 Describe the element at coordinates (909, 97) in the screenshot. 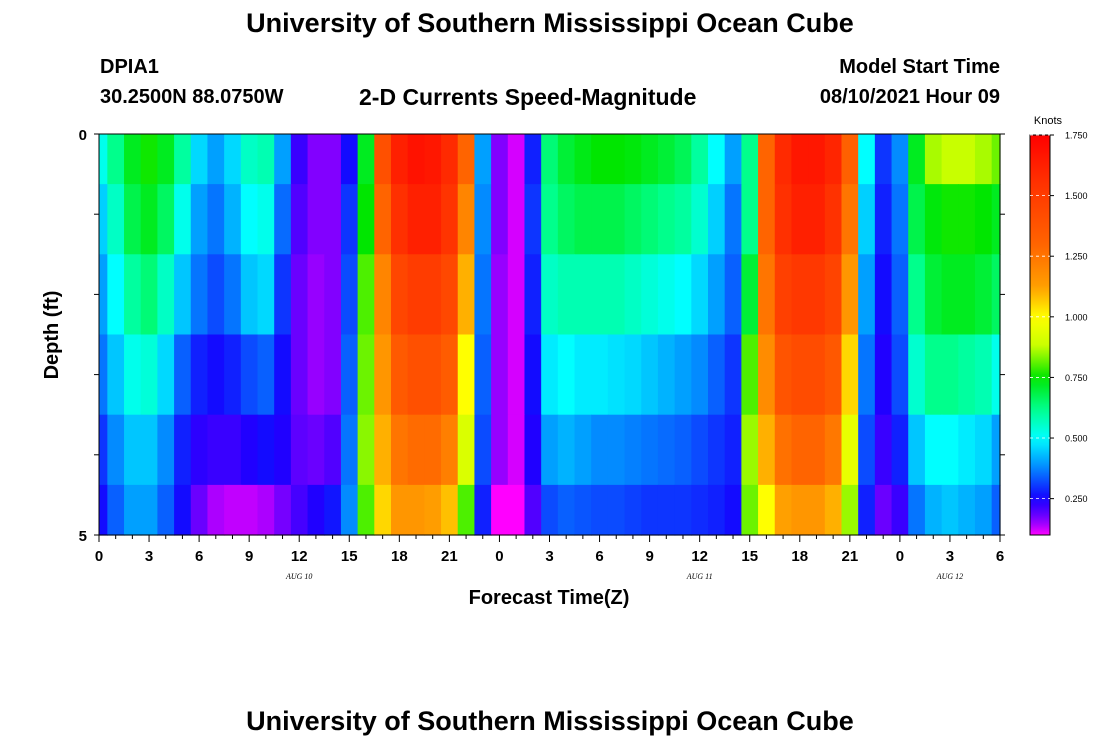

I see `model-start-value: 08/10/2021 Hour 09` at that location.